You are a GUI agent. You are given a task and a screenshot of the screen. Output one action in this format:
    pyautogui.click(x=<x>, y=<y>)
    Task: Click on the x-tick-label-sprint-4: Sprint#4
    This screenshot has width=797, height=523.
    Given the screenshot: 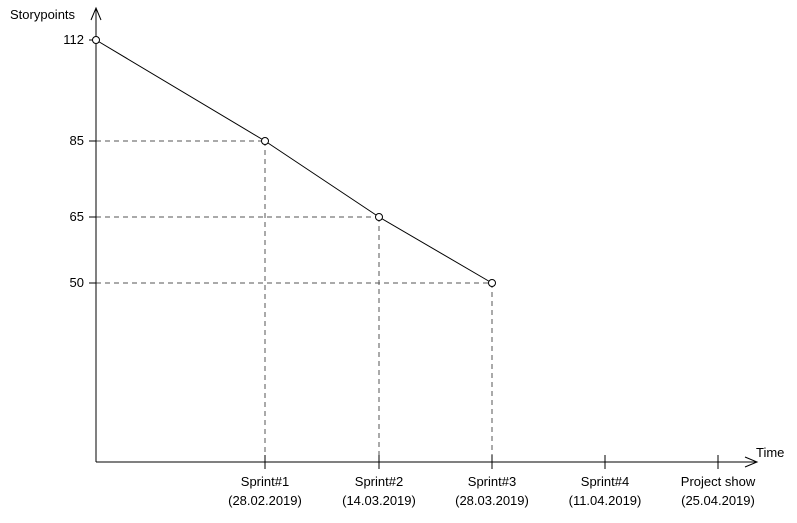 What is the action you would take?
    pyautogui.click(x=605, y=481)
    